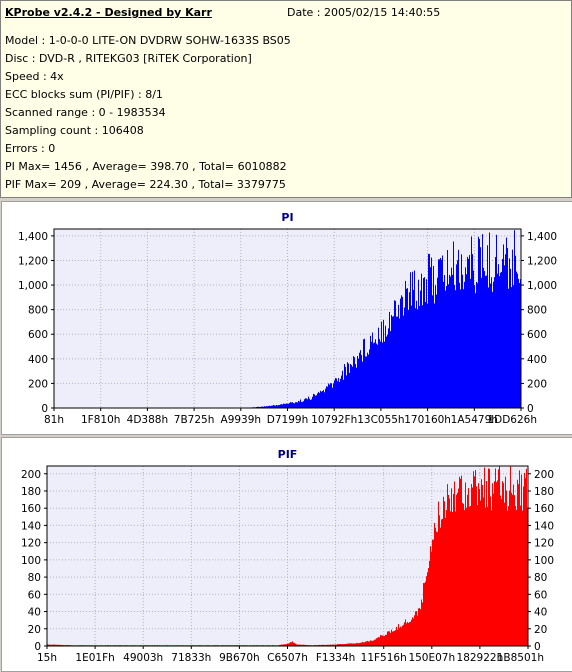 This screenshot has width=572, height=672. What do you see at coordinates (542, 237) in the screenshot?
I see `pi-ytick-right: 1,400` at bounding box center [542, 237].